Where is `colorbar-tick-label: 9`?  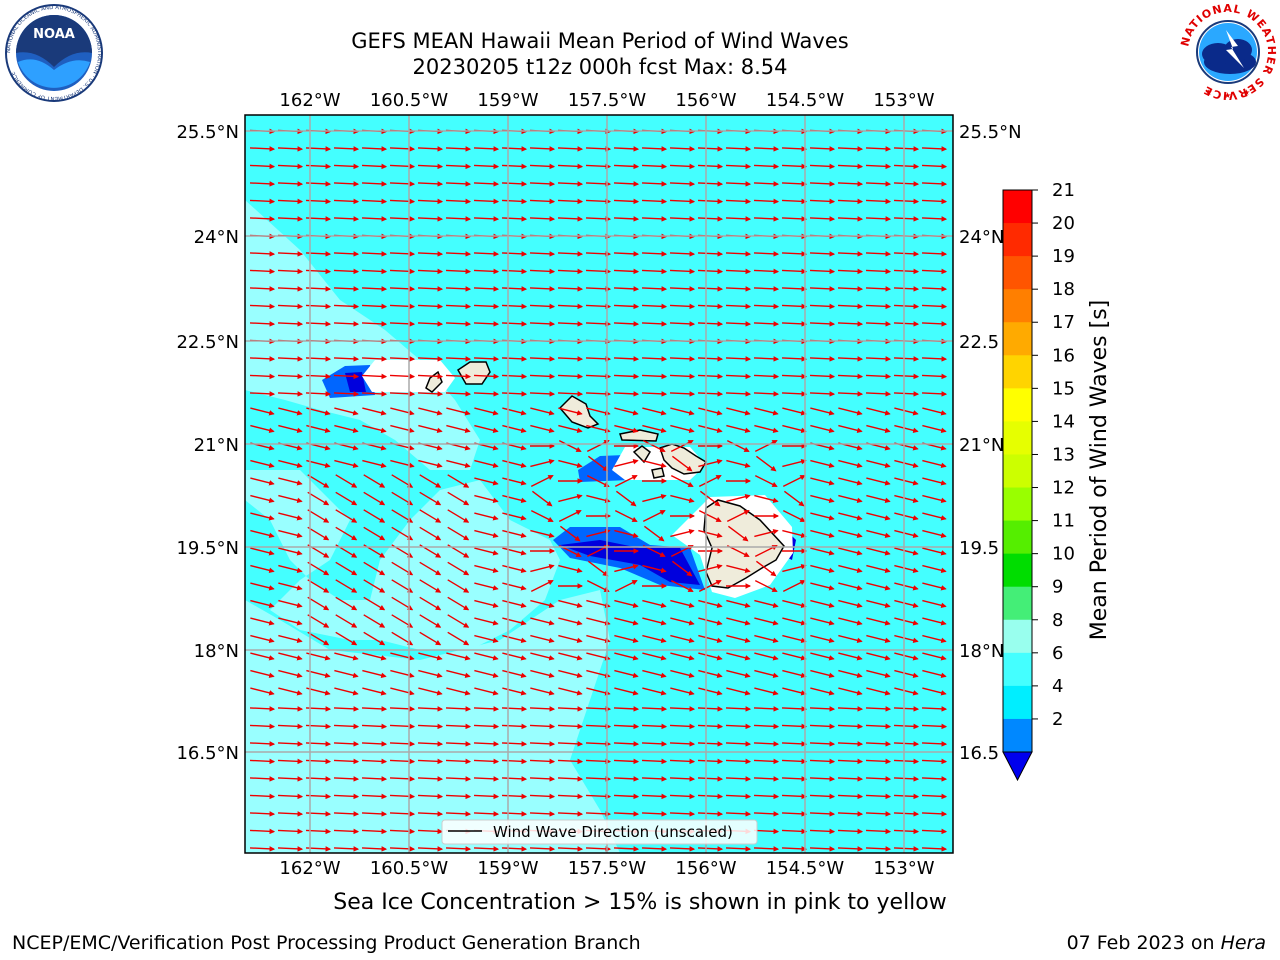 colorbar-tick-label: 9 is located at coordinates (1057, 587).